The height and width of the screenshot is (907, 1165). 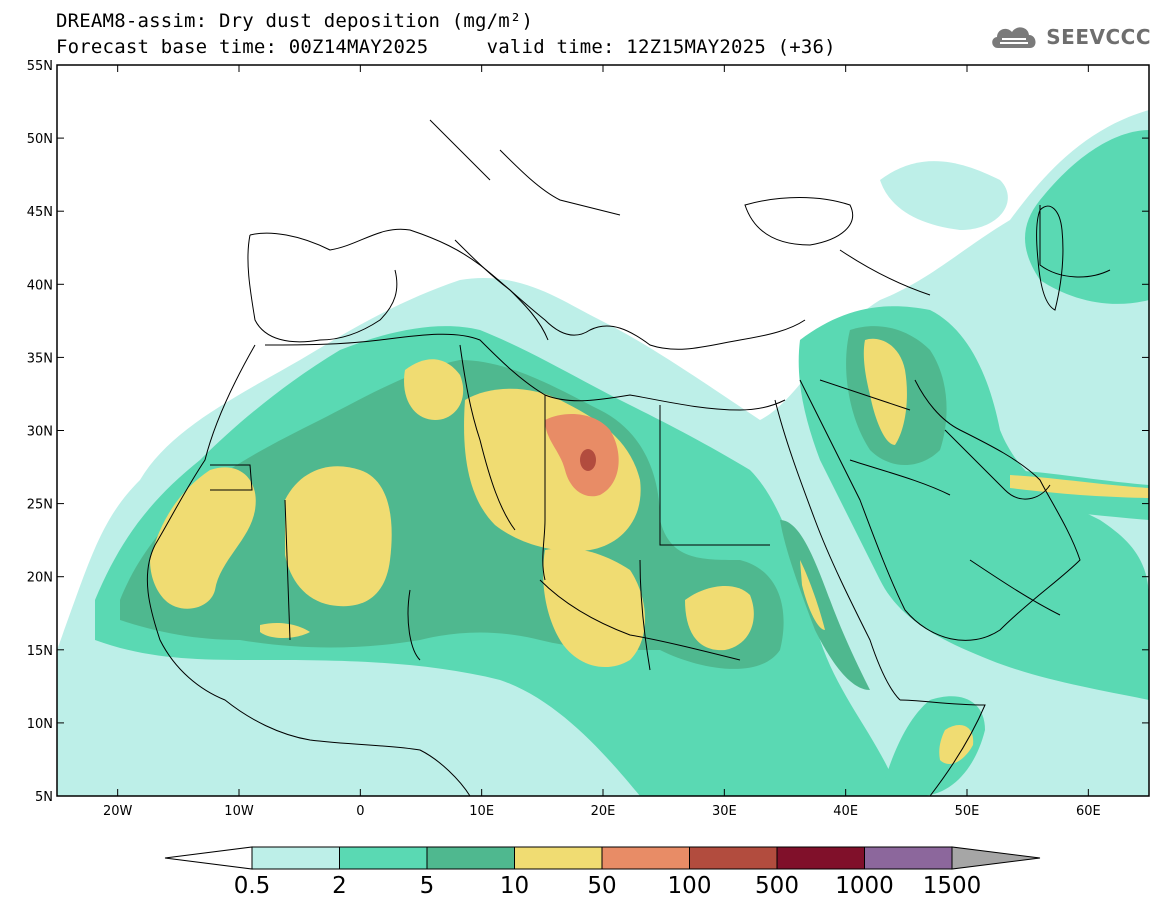 What do you see at coordinates (601, 886) in the screenshot?
I see `colorbar-label: 50` at bounding box center [601, 886].